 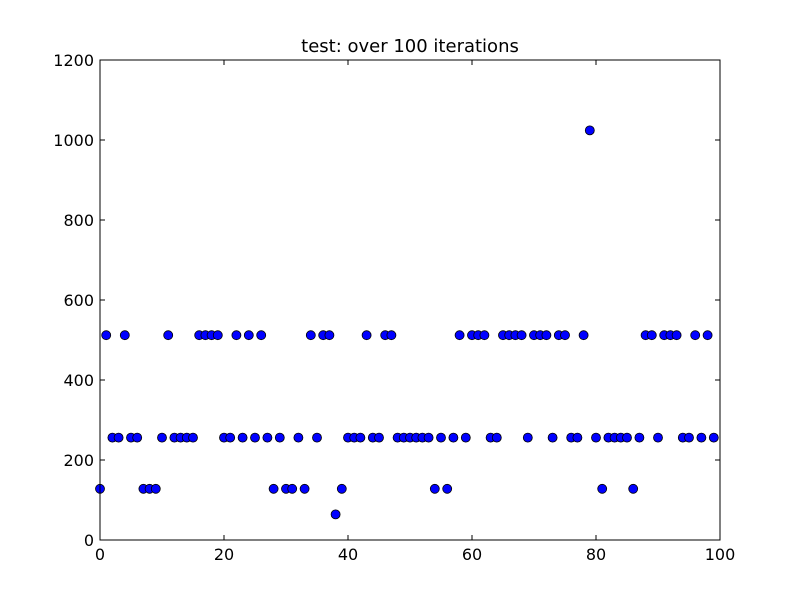 What do you see at coordinates (410, 46) in the screenshot?
I see `chart-title: test: over 100 iterations` at bounding box center [410, 46].